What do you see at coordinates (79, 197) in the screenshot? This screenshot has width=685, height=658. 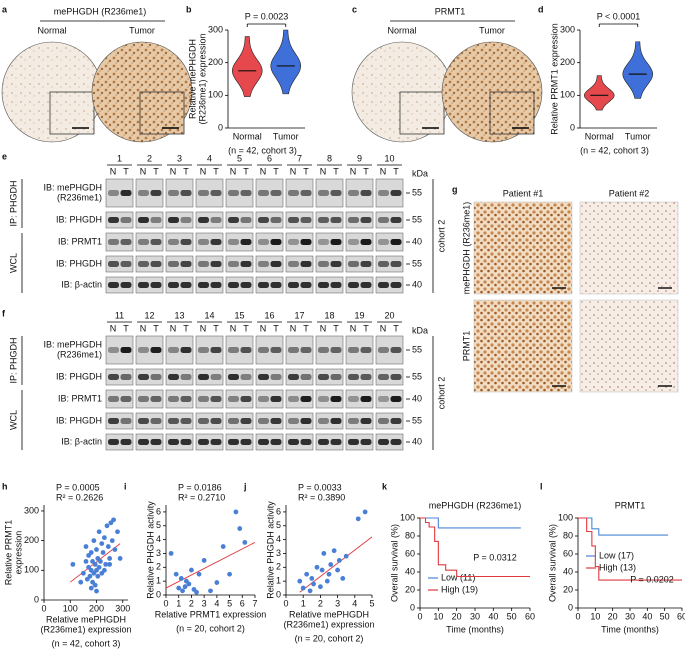 I see `row-label: (R236me1)` at bounding box center [79, 197].